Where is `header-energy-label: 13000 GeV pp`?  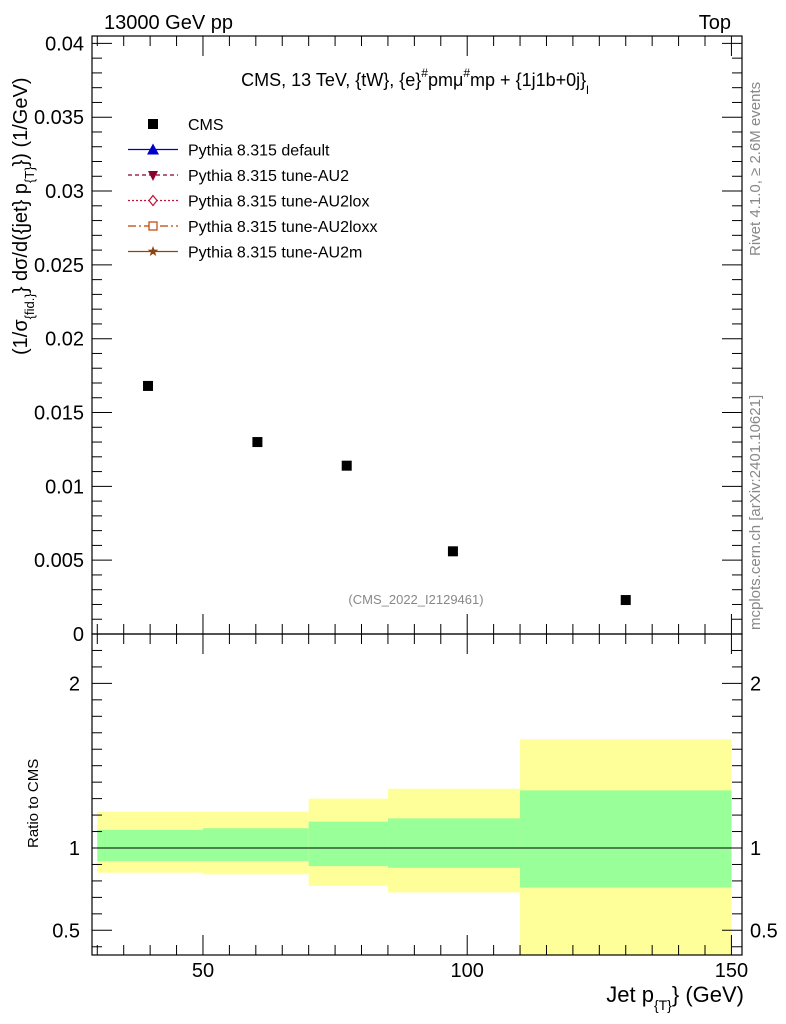 header-energy-label: 13000 GeV pp is located at coordinates (168, 23).